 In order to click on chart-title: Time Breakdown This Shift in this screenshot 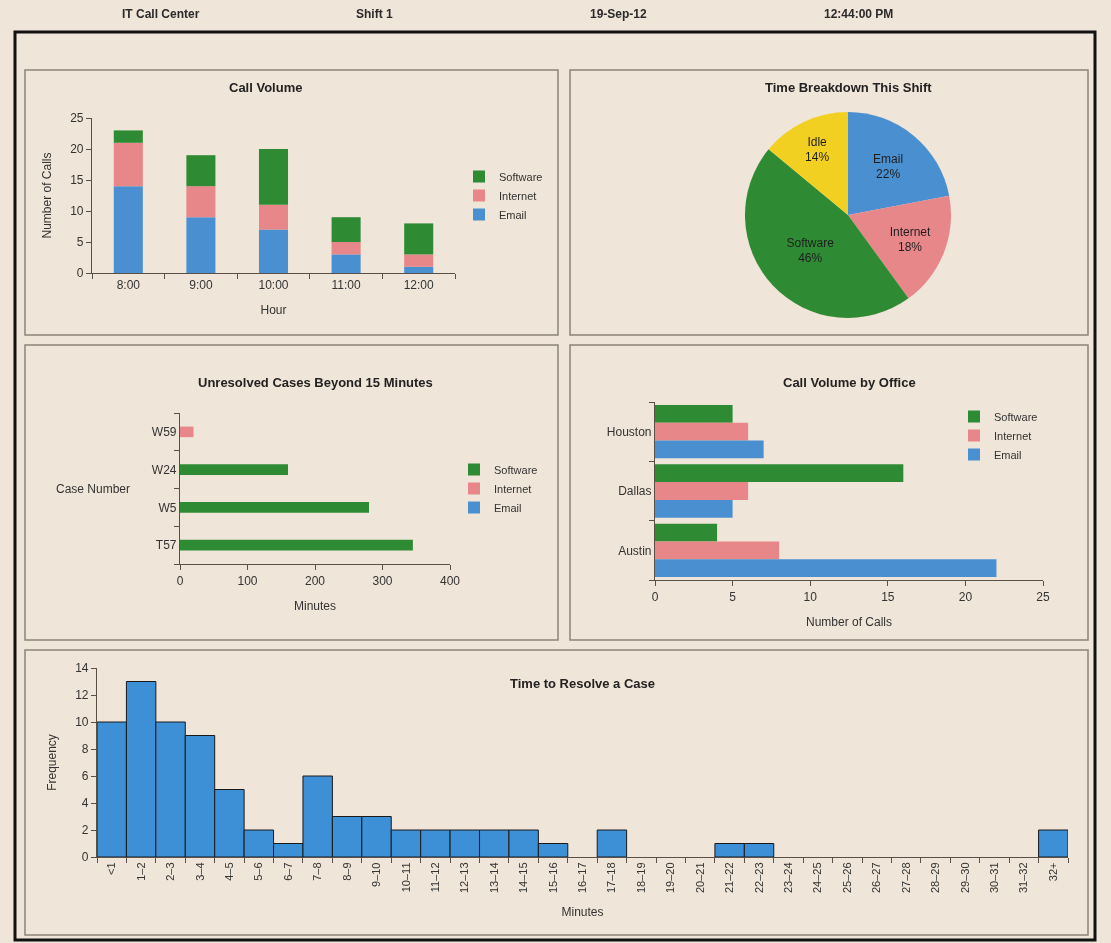, I will do `click(849, 87)`.